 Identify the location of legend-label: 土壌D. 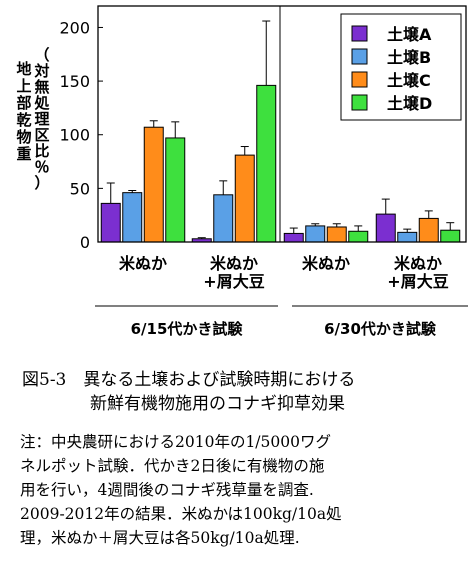
(409, 103).